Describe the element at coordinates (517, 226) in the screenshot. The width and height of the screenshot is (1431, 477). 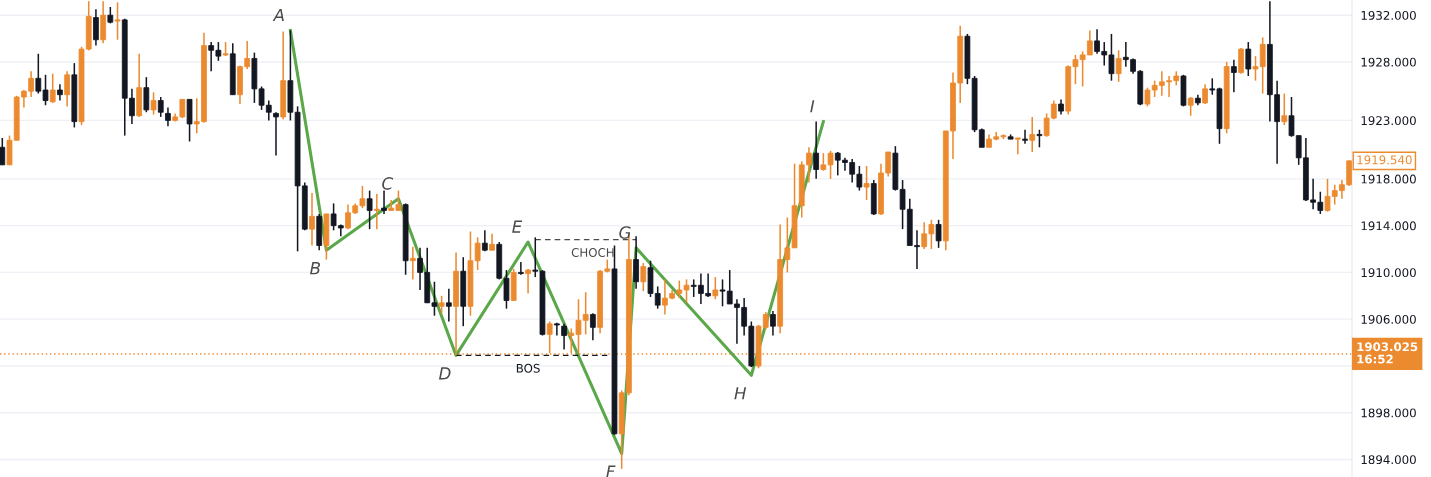
I see `data-label: E` at that location.